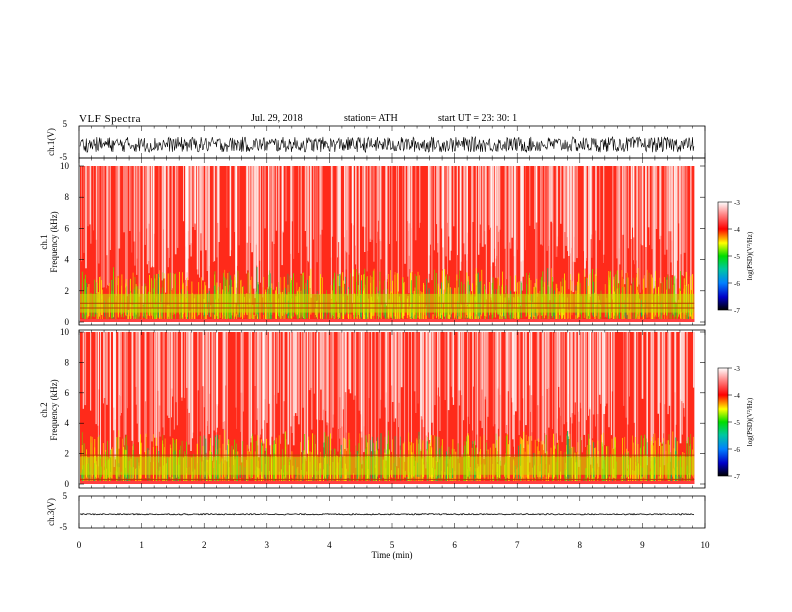  Describe the element at coordinates (737, 396) in the screenshot. I see `colorbar-tick-label: -4` at that location.